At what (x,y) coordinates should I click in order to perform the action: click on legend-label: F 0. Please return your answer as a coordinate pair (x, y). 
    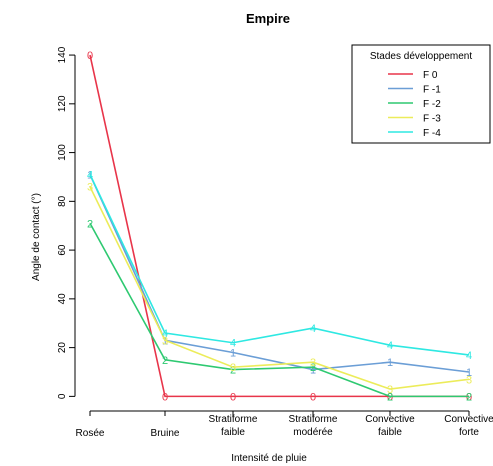
    Looking at the image, I should click on (430, 75).